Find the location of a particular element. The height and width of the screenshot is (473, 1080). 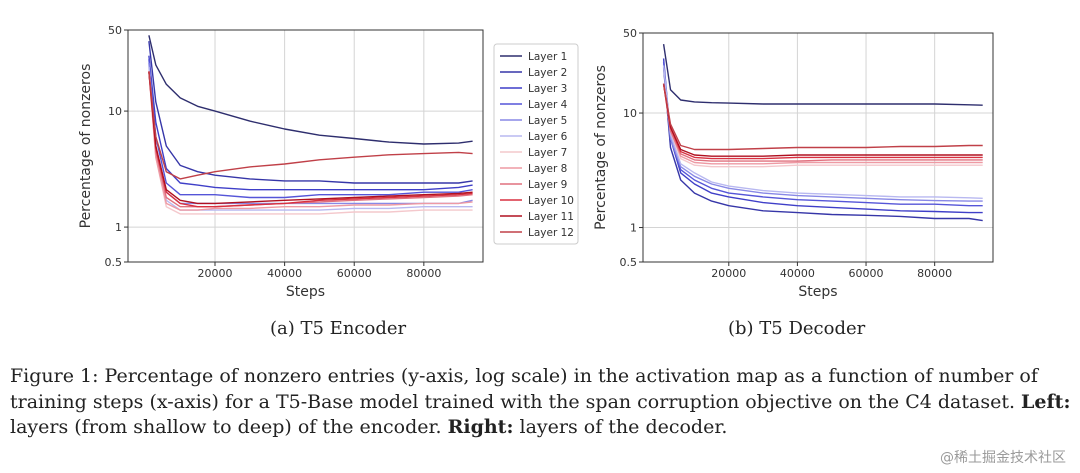

legend-label: Layer 6 is located at coordinates (548, 137).